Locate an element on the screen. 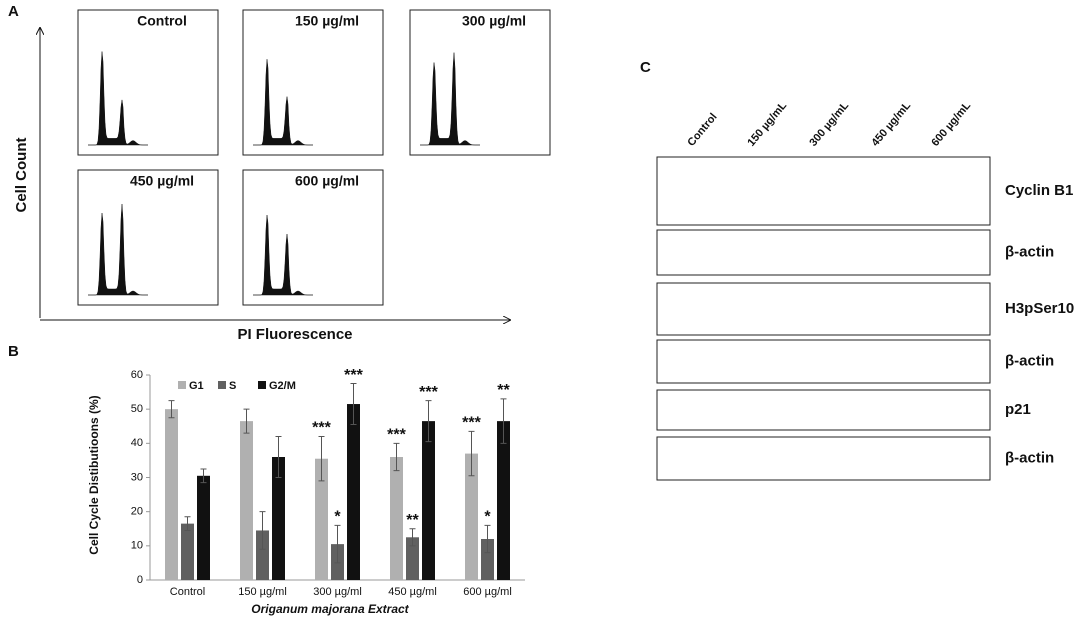 Image resolution: width=1091 pixels, height=621 pixels. histogram-title: 600 µg/ml is located at coordinates (327, 181).